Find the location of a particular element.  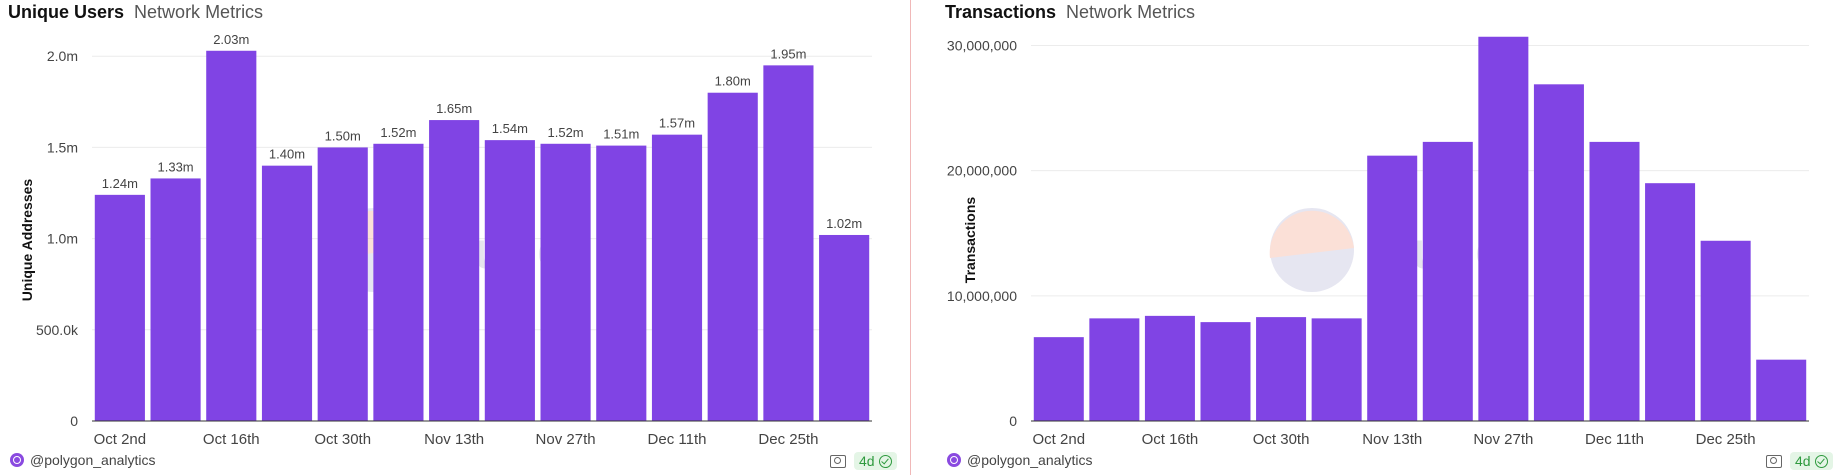

y-axis-title: Unique Addresses is located at coordinates (27, 240).